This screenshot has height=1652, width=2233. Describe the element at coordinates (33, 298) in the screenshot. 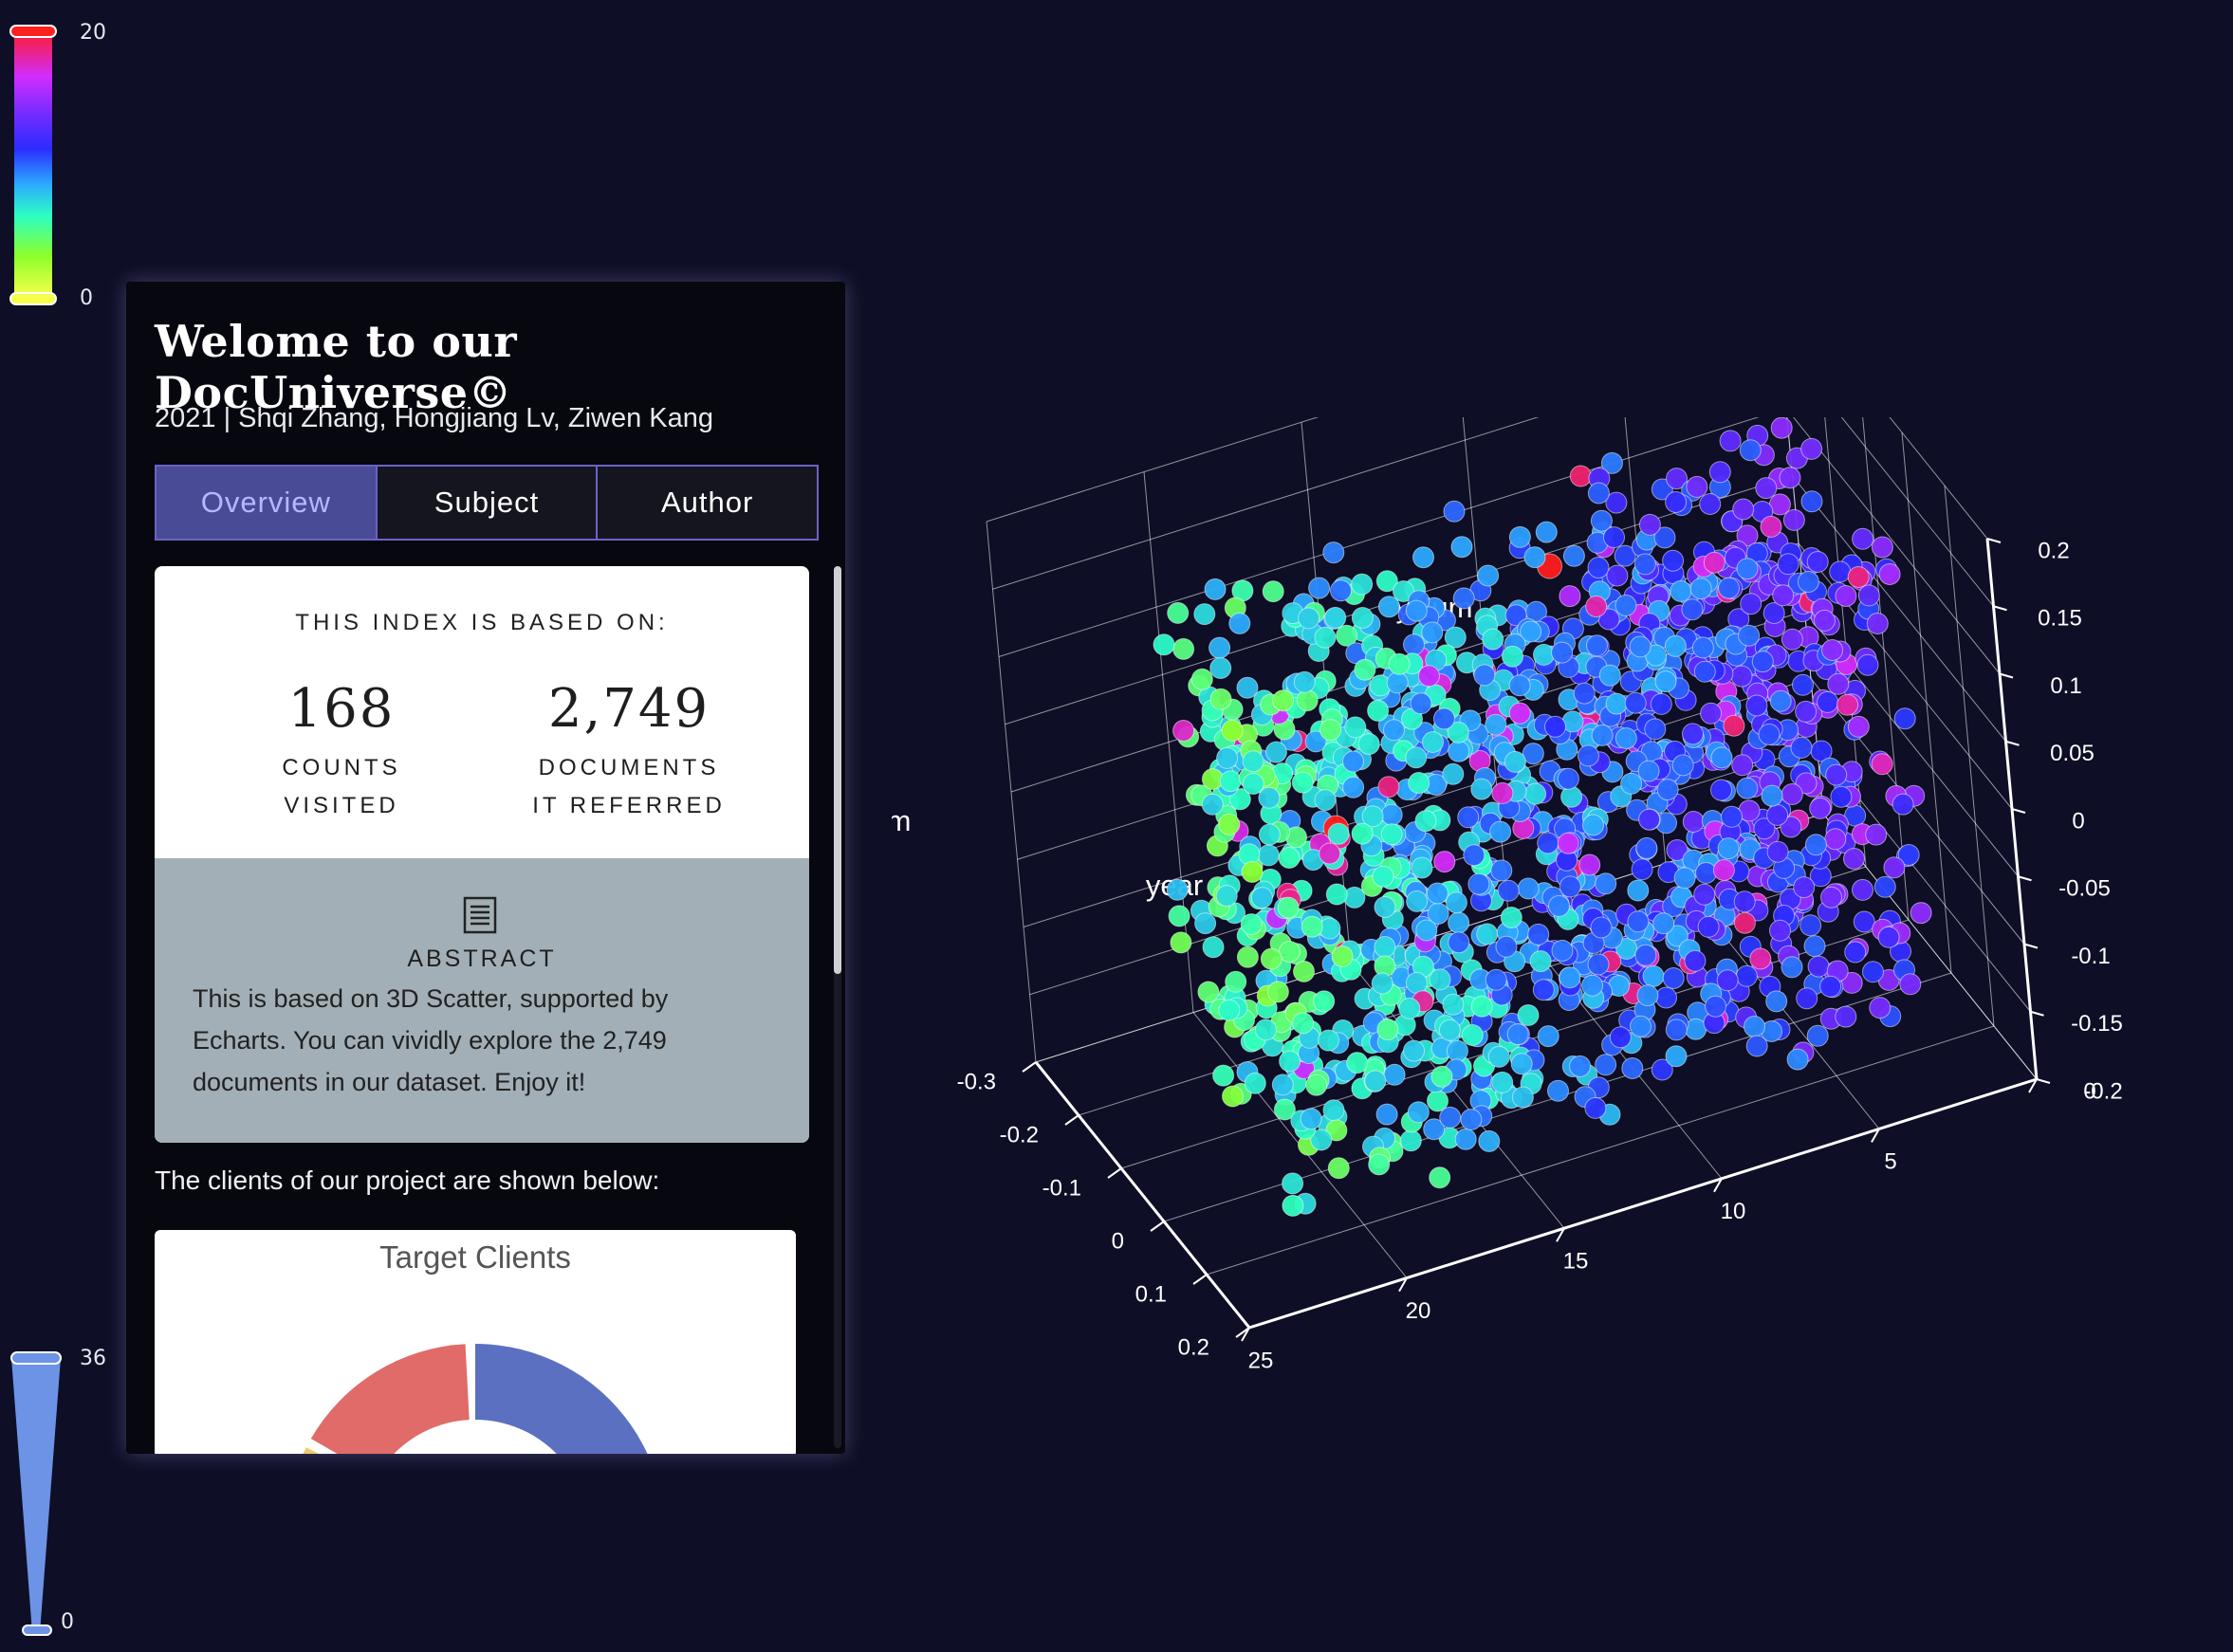

I see `visual-map-color-bottom-handle` at that location.